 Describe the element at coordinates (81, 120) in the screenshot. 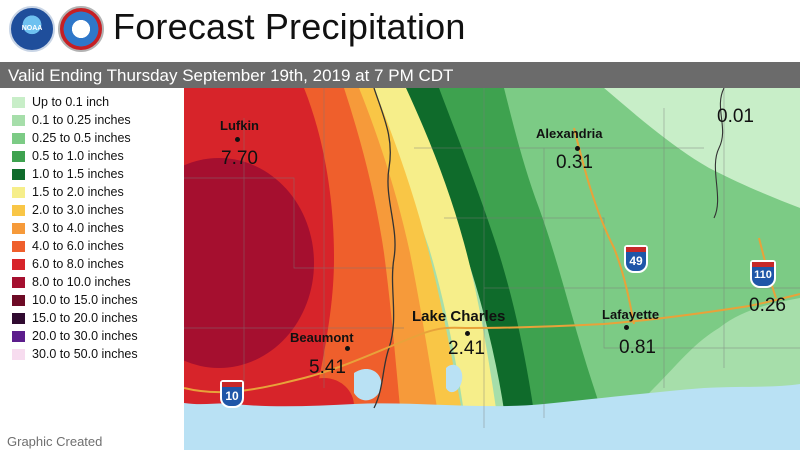

I see `legend-label: 0.1 to 0.25 inches` at that location.